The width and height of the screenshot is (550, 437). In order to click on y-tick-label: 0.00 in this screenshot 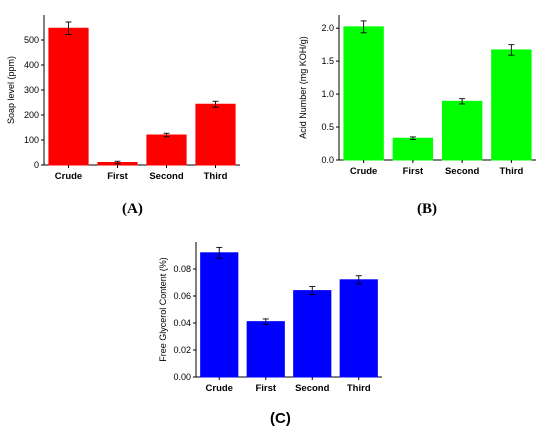, I will do `click(182, 377)`.